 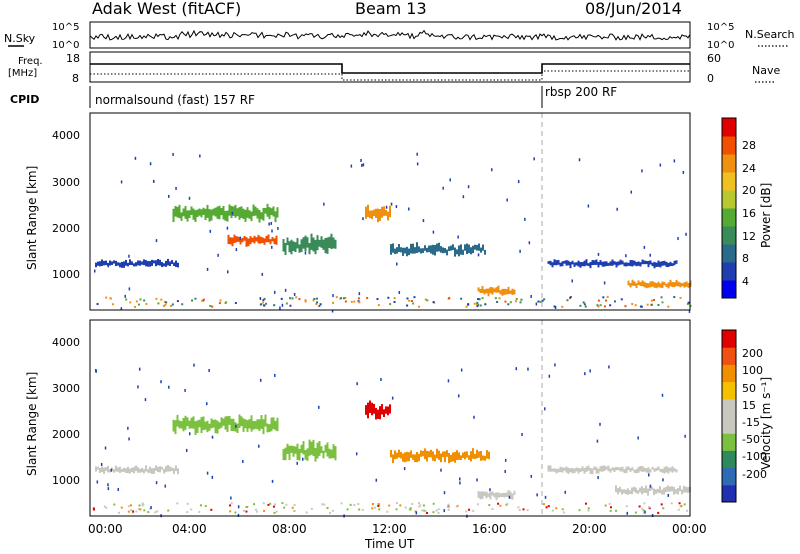 I want to click on power-ytick-2000: 2000, so click(x=66, y=228).